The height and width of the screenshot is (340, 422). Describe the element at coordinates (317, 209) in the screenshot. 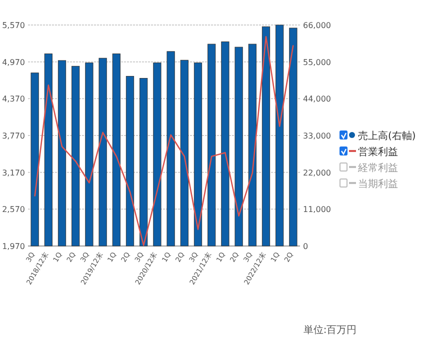

I see `y2-tick-label: 11,000` at that location.